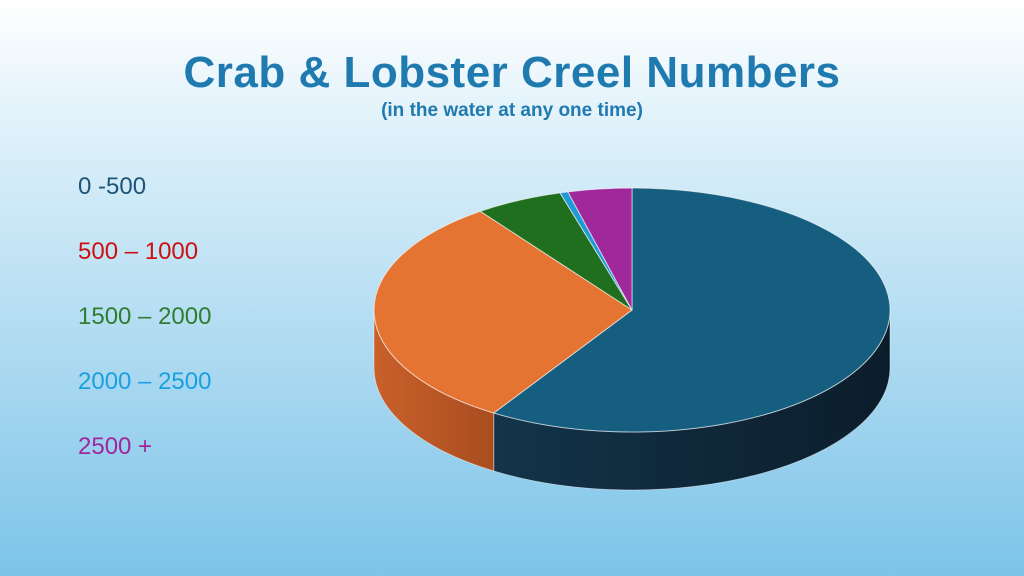  What do you see at coordinates (145, 316) in the screenshot?
I see `legend-item-1500-2000: 1500 – 2000` at bounding box center [145, 316].